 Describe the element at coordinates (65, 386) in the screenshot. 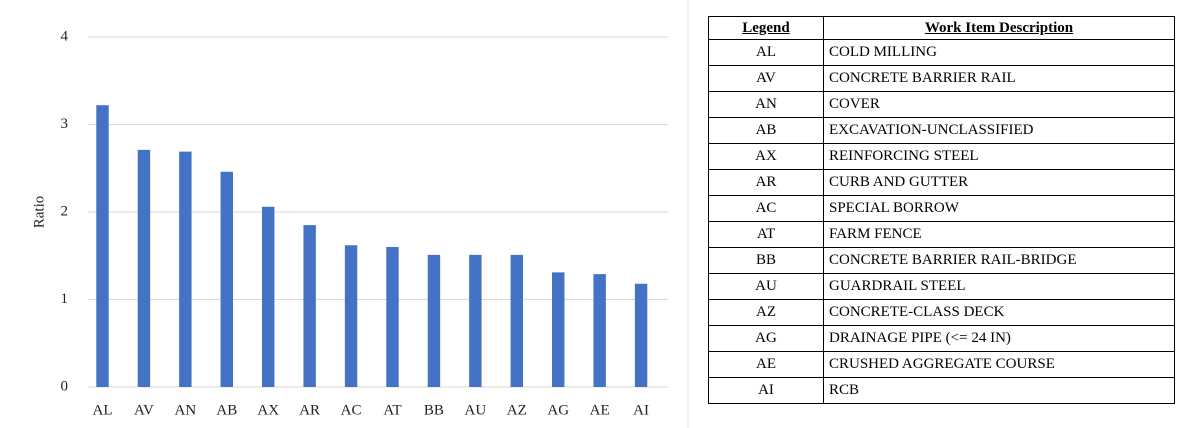

I see `y-tick-label: 0` at that location.